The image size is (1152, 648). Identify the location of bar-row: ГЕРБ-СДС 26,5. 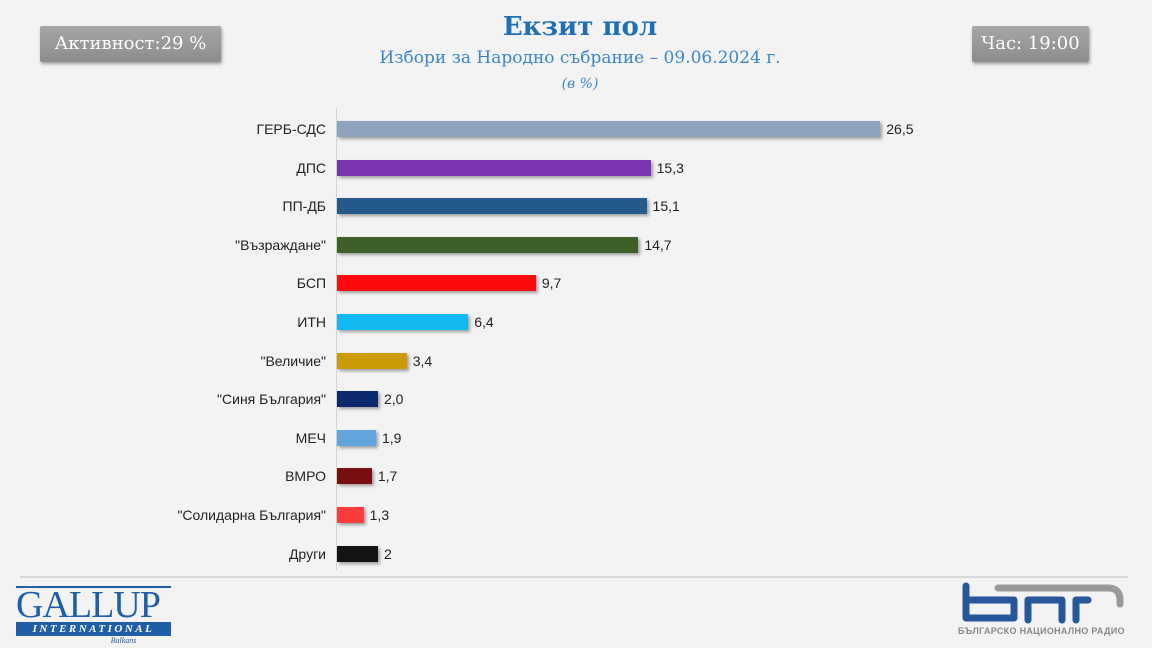
(576, 129).